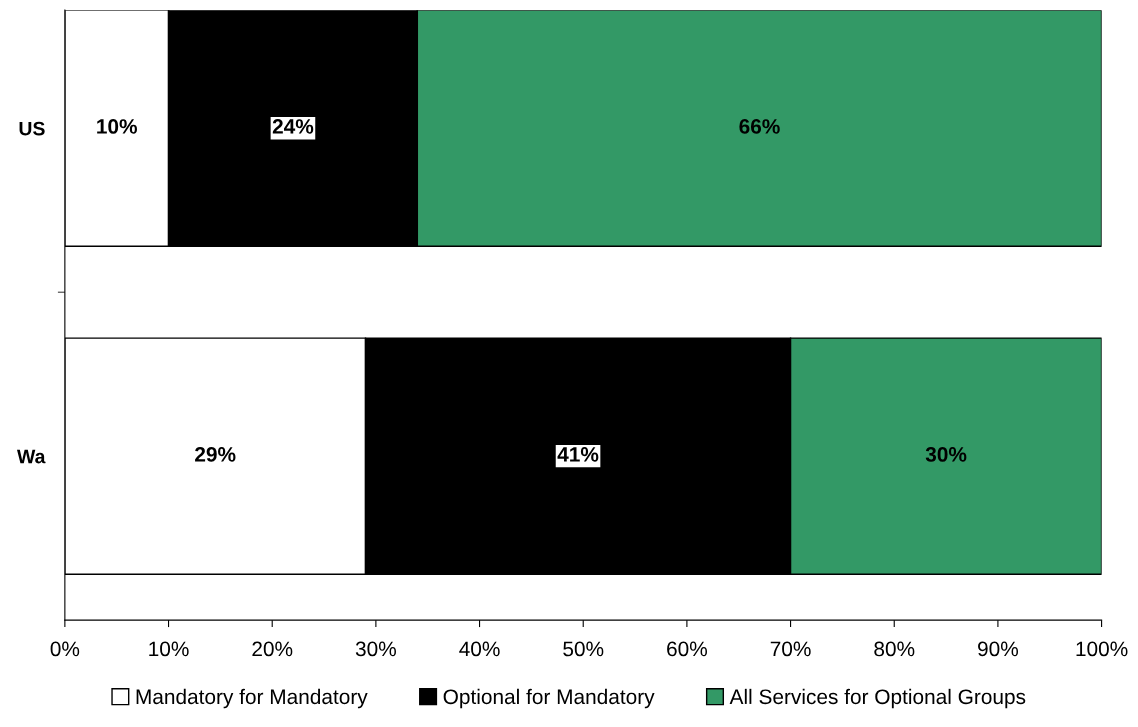 The height and width of the screenshot is (727, 1138). I want to click on x-tick-label: 0%, so click(65, 649).